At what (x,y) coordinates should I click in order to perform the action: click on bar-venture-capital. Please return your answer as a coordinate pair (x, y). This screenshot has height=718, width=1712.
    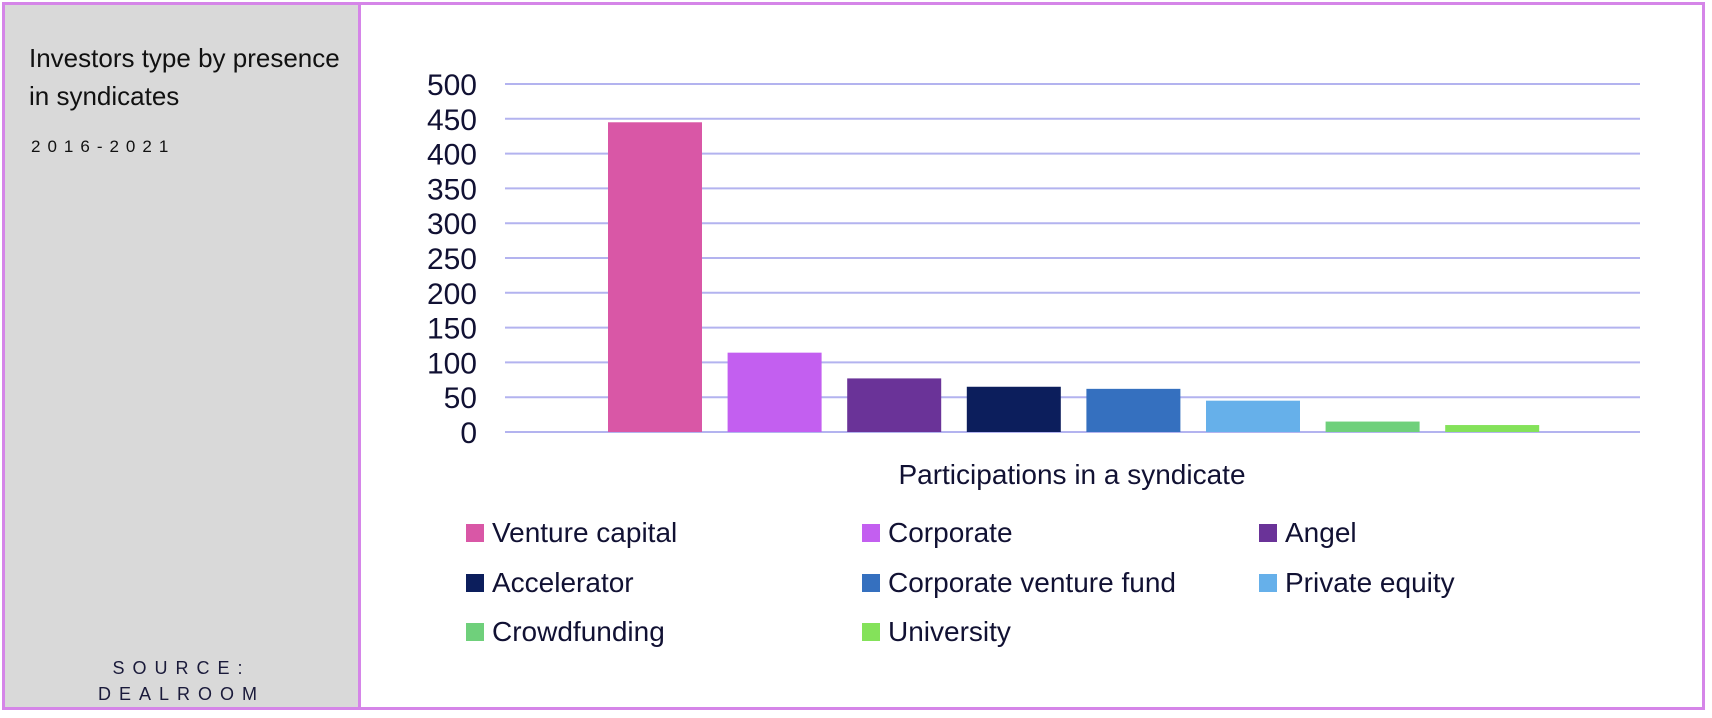
    Looking at the image, I should click on (655, 277).